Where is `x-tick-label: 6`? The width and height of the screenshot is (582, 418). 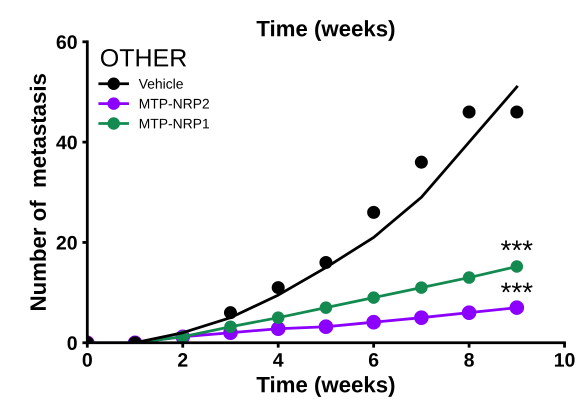 x-tick-label: 6 is located at coordinates (373, 359).